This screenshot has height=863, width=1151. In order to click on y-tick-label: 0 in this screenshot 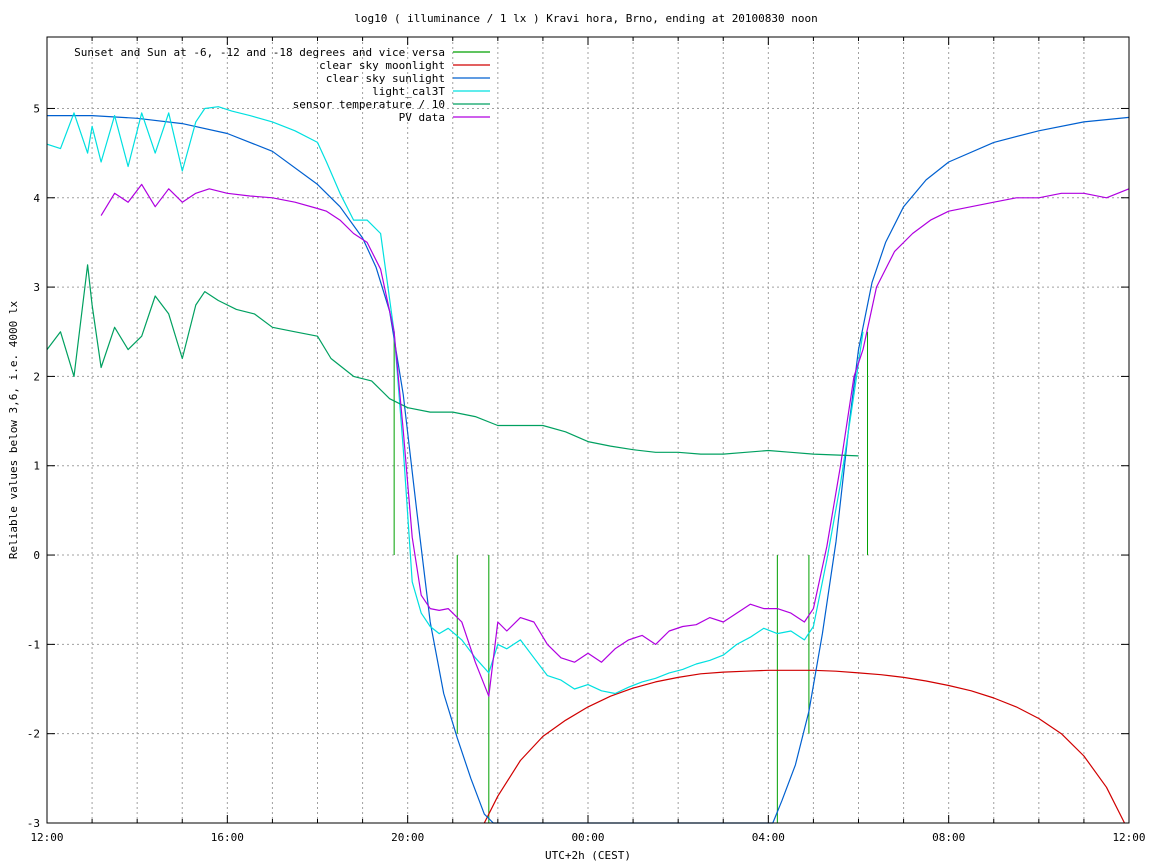, I will do `click(36, 555)`.